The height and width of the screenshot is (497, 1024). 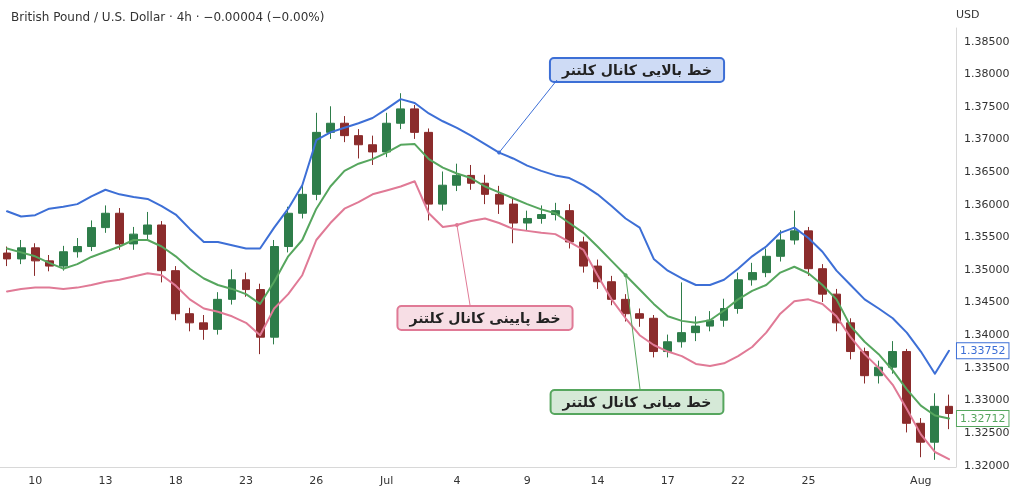 I want to click on x-tick-label: 4, so click(x=457, y=480).